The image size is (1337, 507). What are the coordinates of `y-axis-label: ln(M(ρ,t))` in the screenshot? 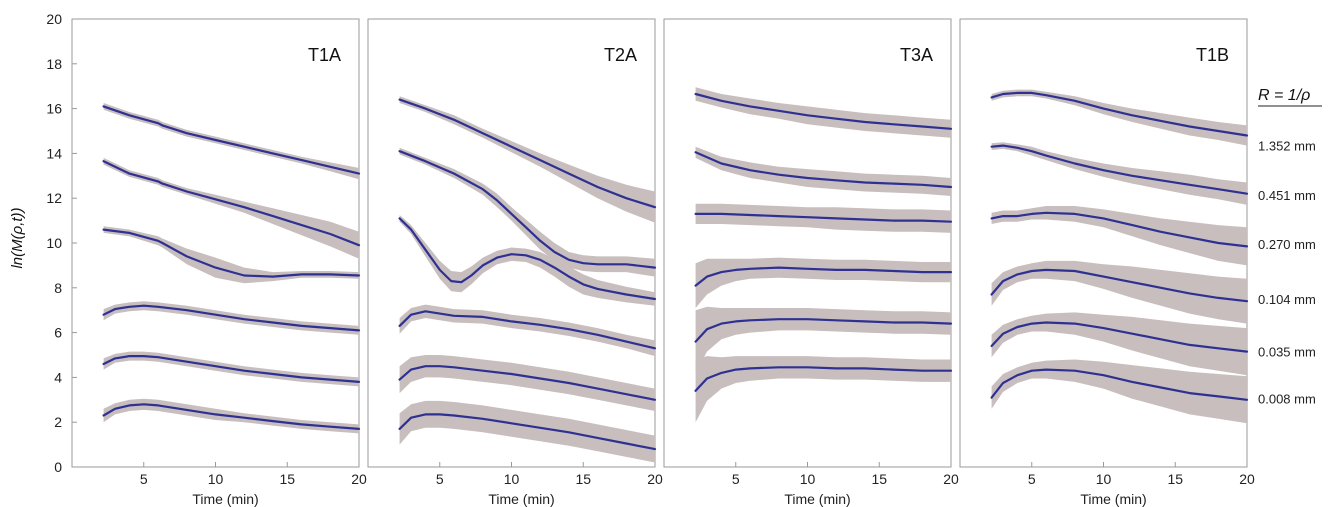 It's located at (17, 237).